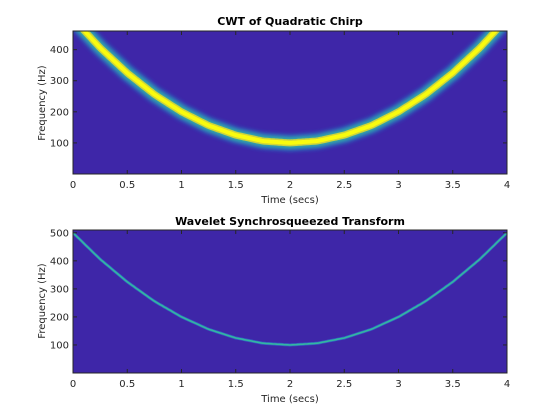 Image resolution: width=560 pixels, height=420 pixels. What do you see at coordinates (181, 384) in the screenshot?
I see `sst-x-tick-label: 1` at bounding box center [181, 384].